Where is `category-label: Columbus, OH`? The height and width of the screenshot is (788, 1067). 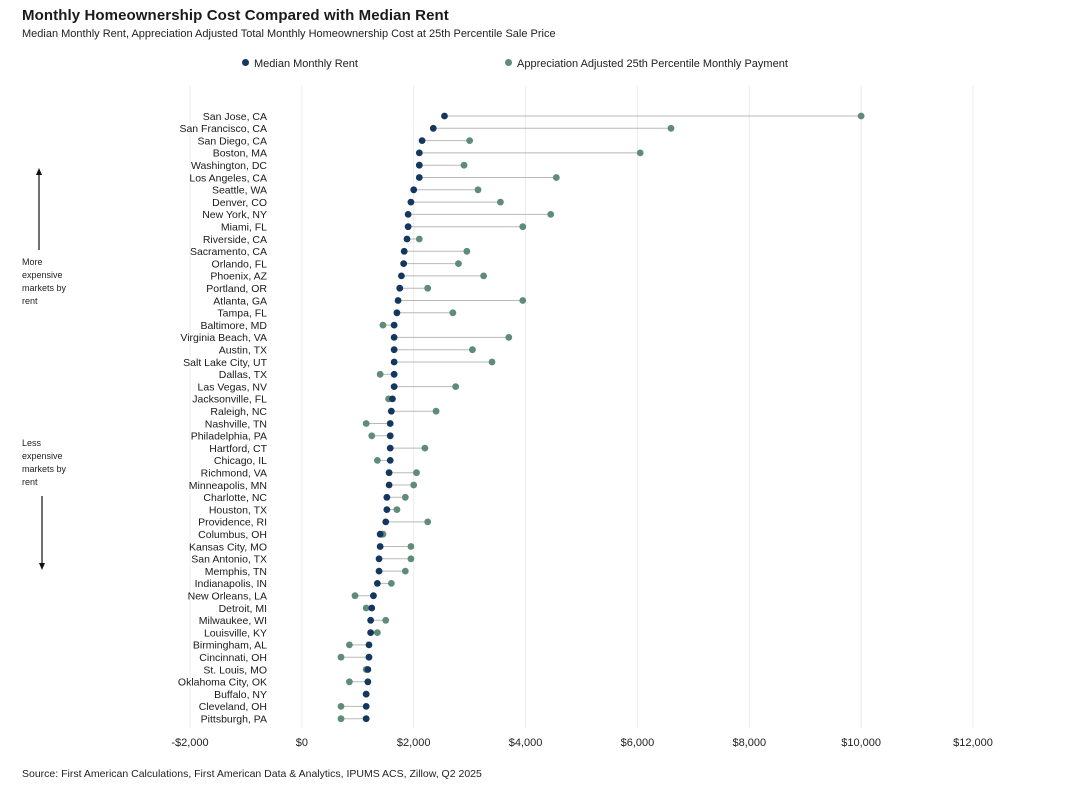
category-label: Columbus, OH is located at coordinates (232, 535).